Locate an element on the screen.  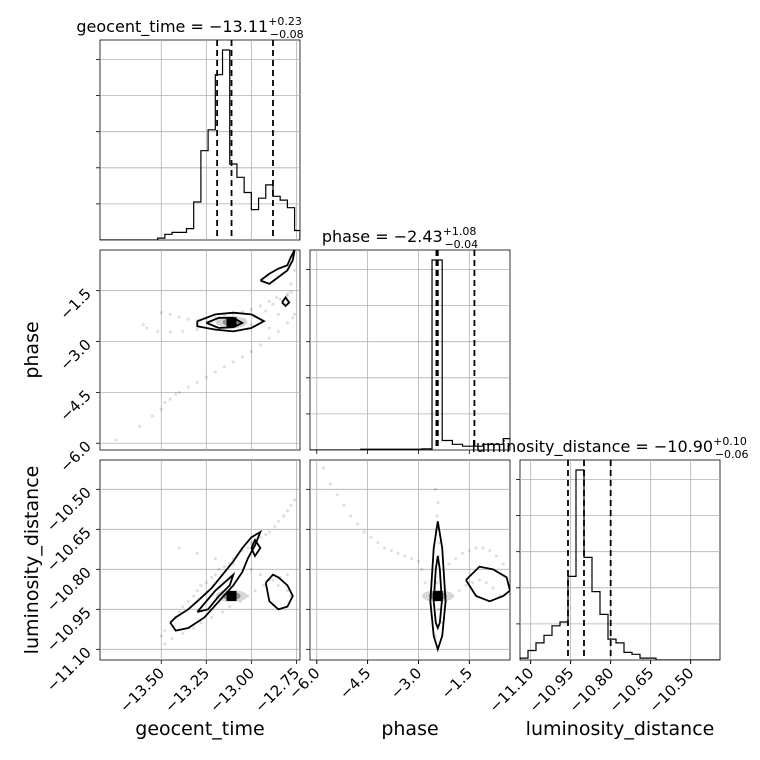
hist-panel-geocent-time is located at coordinates (198, 140).